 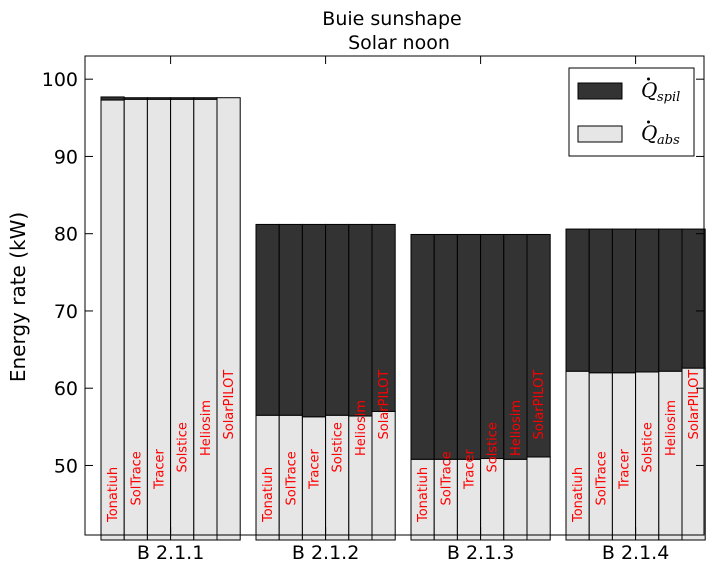 I want to click on legend-swatch-spil, so click(x=600, y=91).